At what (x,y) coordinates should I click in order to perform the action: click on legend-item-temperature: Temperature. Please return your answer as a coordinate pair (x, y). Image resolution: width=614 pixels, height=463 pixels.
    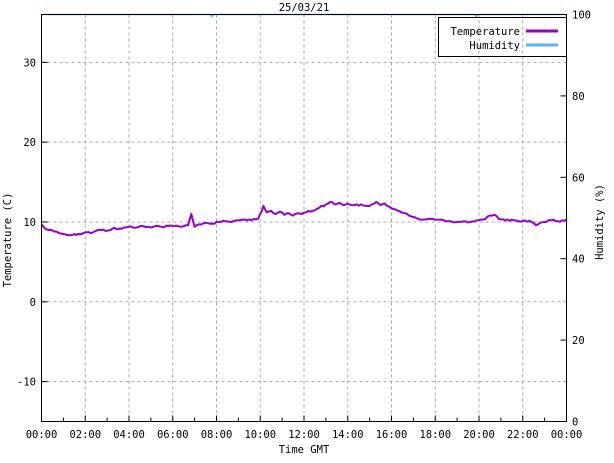
    Looking at the image, I should click on (504, 32).